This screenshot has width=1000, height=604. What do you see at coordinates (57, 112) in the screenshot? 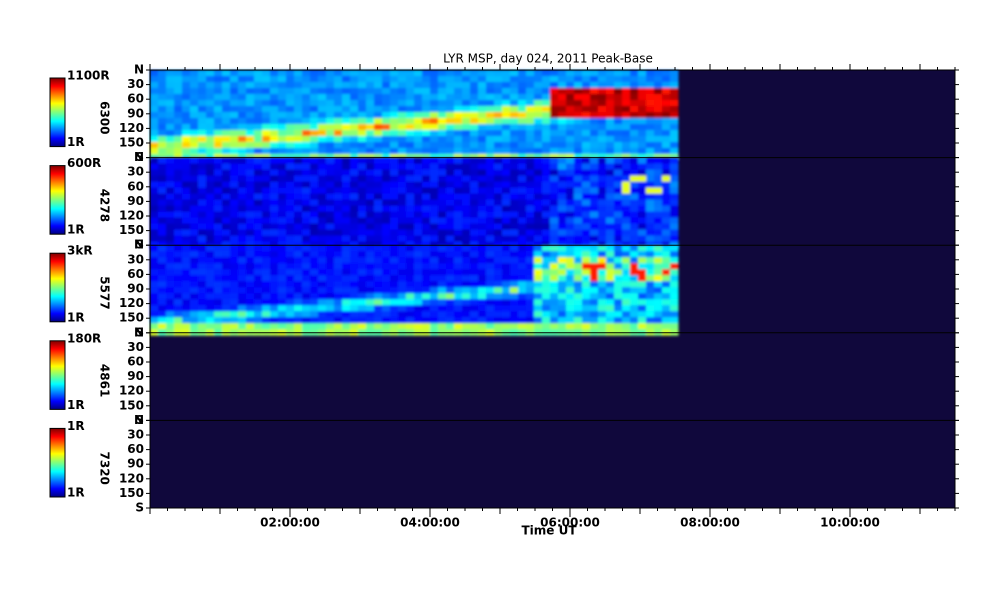
I see `colorbar` at bounding box center [57, 112].